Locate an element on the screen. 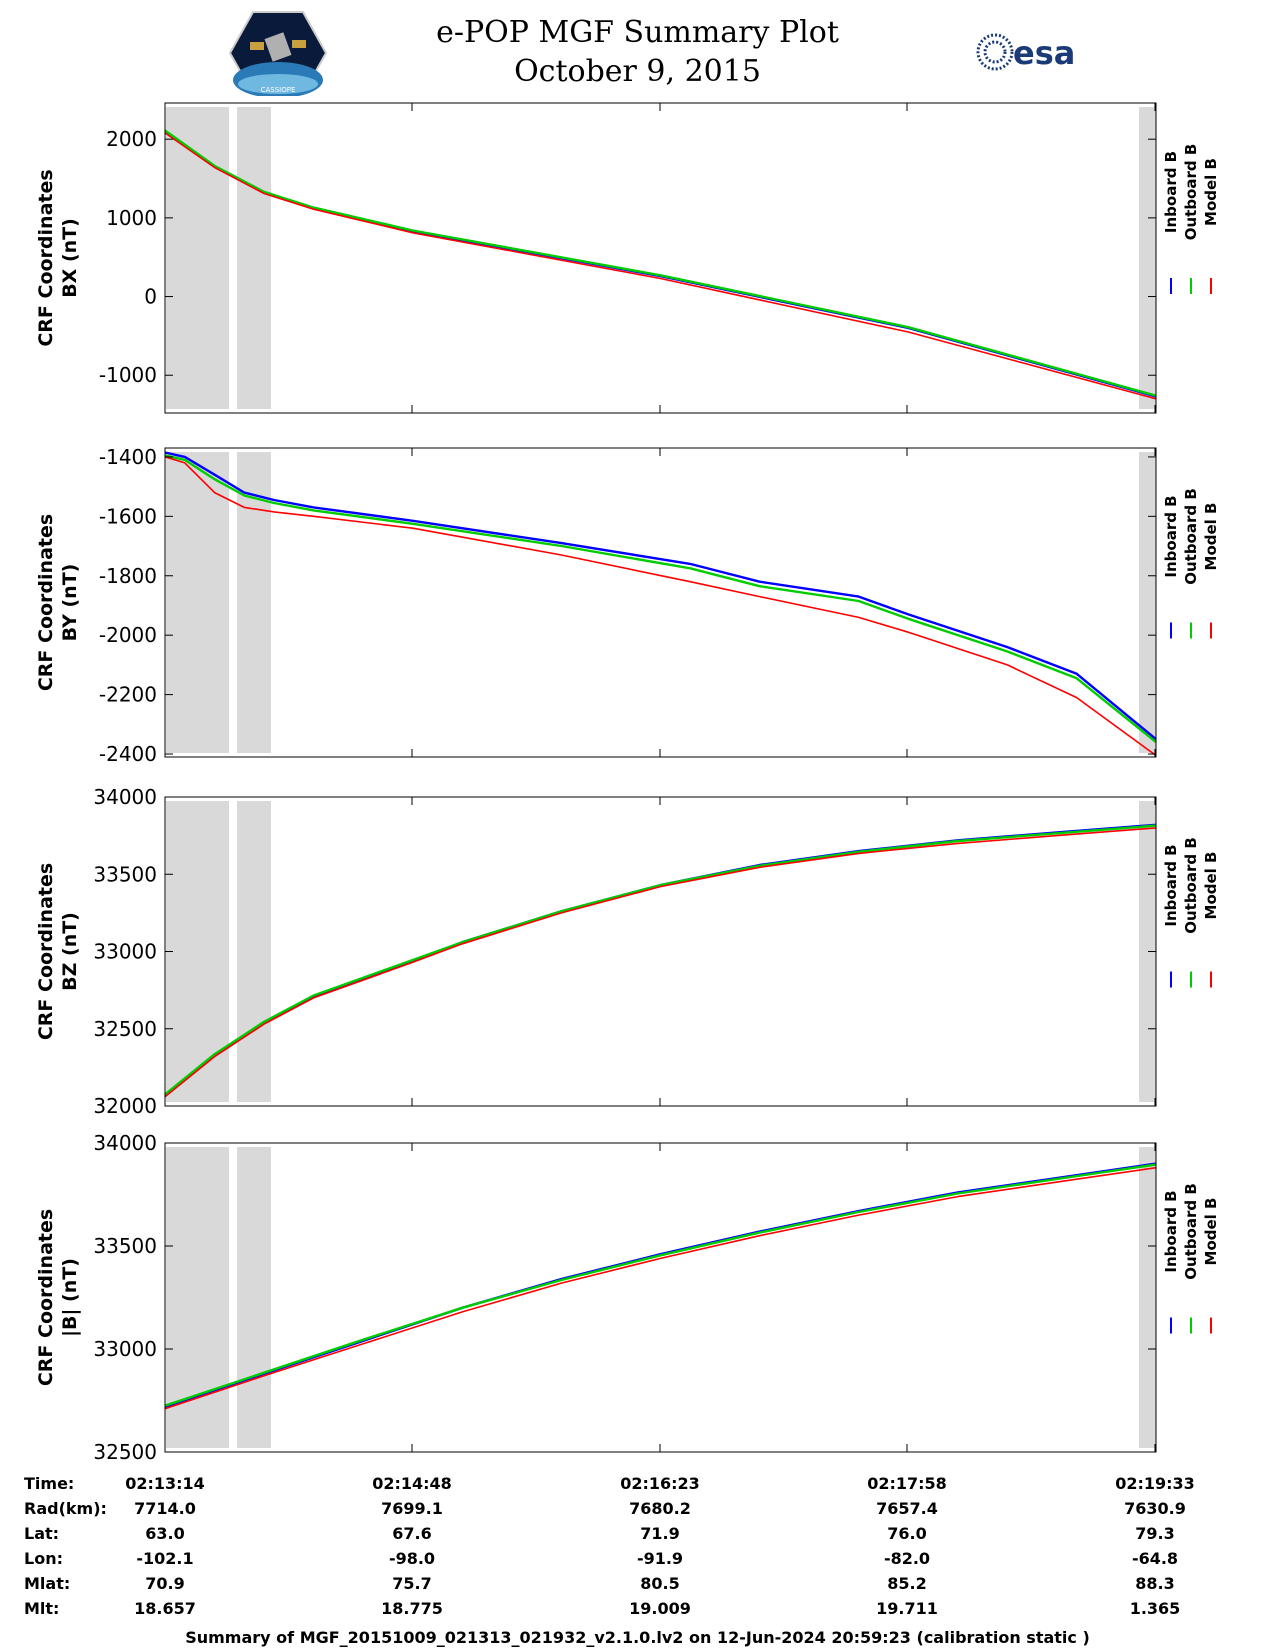 This screenshot has height=1650, width=1275. ephemeris-value: 02:19:33 is located at coordinates (1155, 1483).